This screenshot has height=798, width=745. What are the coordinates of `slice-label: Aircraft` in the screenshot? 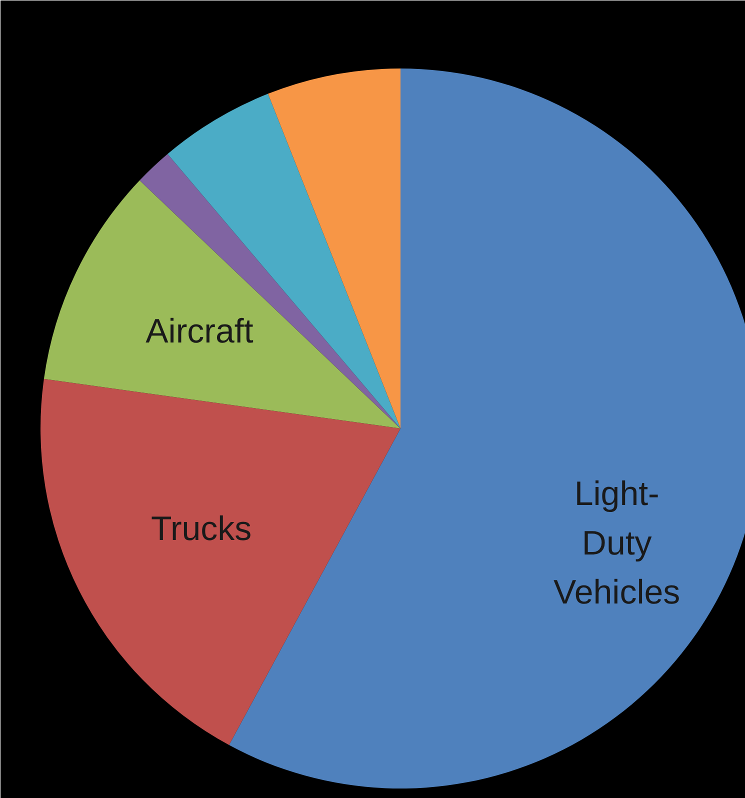 It's located at (200, 331).